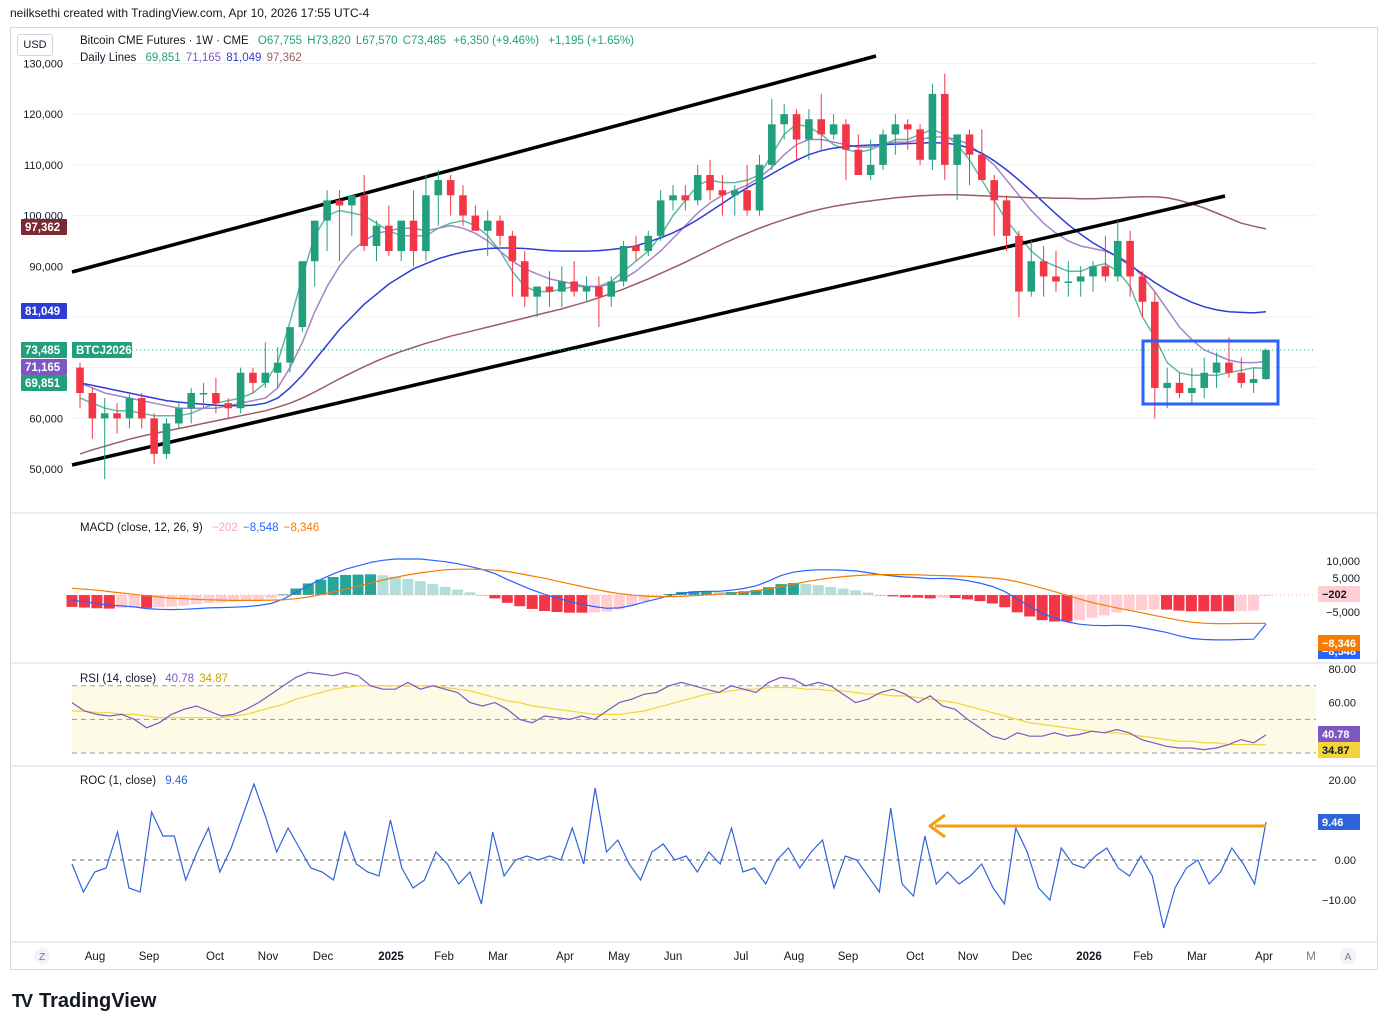 This screenshot has width=1388, height=1030. I want to click on macd-title: MACD (close, 12, 26, 9), so click(141, 528).